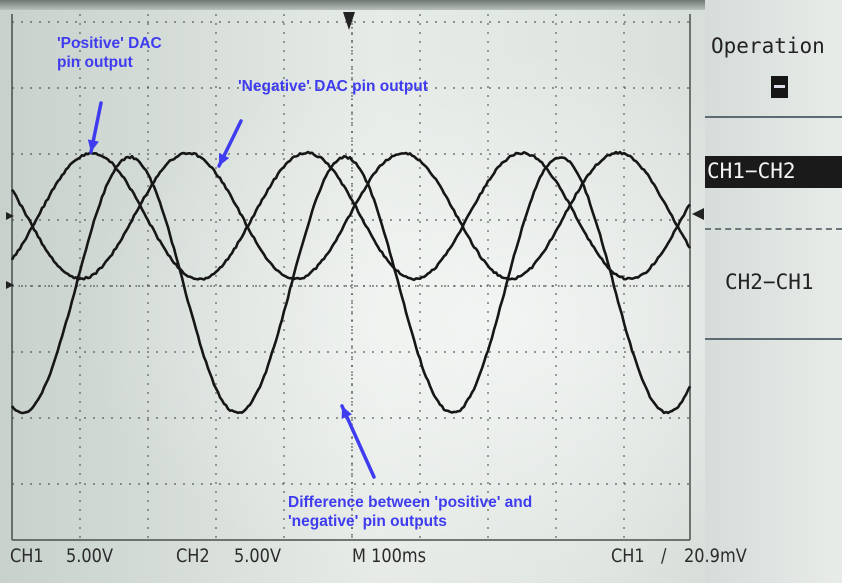 Image resolution: width=842 pixels, height=583 pixels. What do you see at coordinates (349, 21) in the screenshot?
I see `trigger-position-marker-icon` at bounding box center [349, 21].